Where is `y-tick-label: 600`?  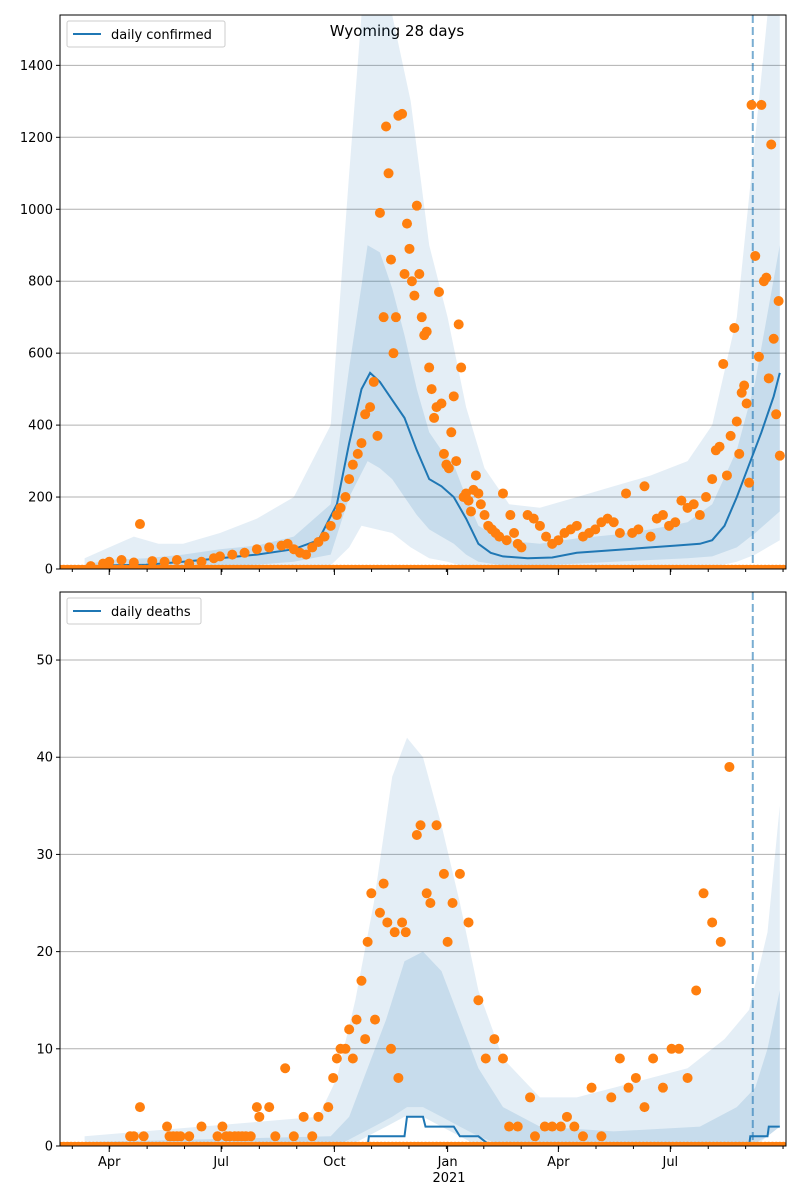
y-tick-label: 600 is located at coordinates (40, 354).